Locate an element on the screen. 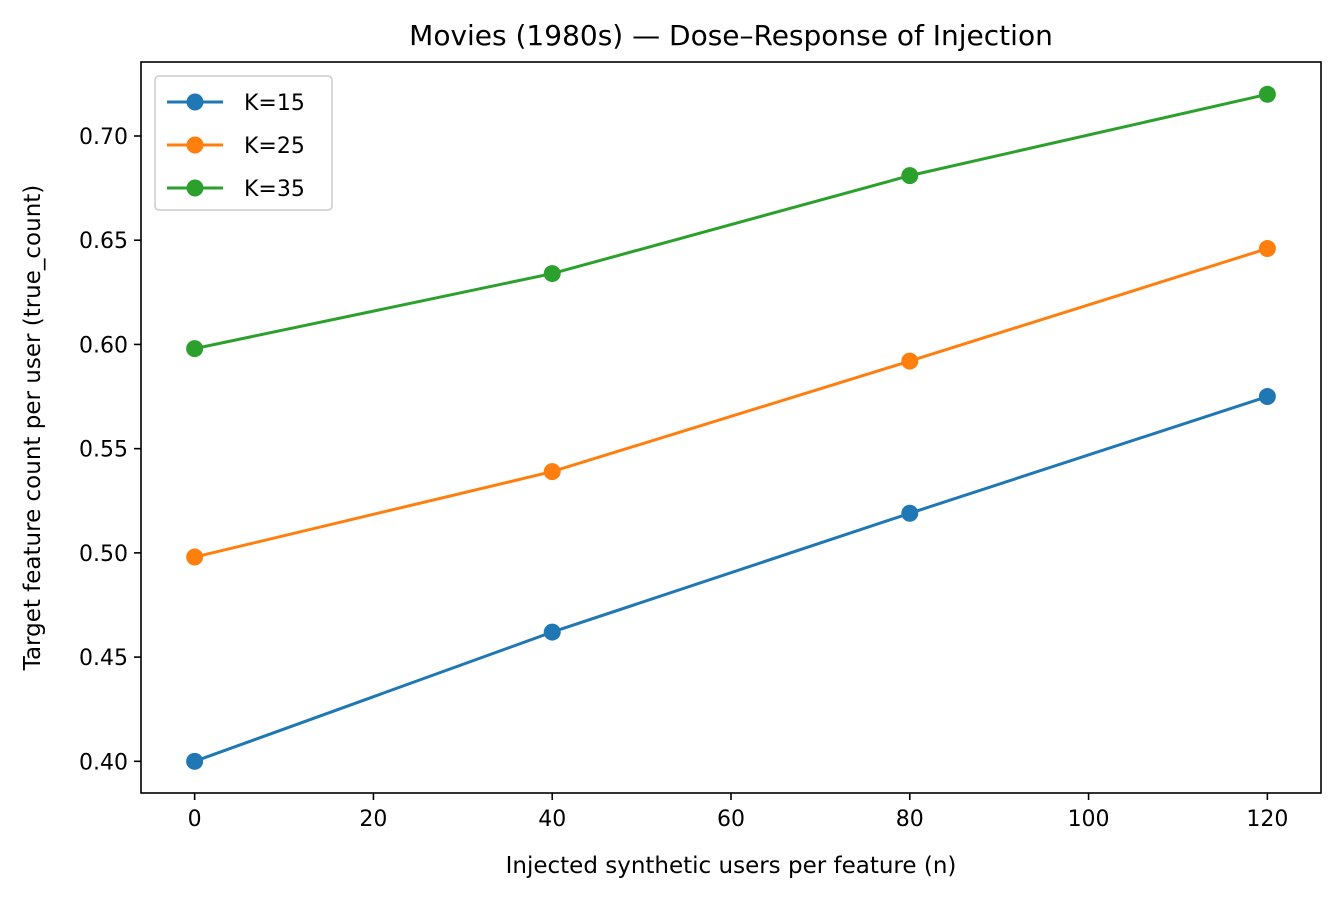 This screenshot has width=1340, height=901. y-tick-label: 0.40 is located at coordinates (103, 762).